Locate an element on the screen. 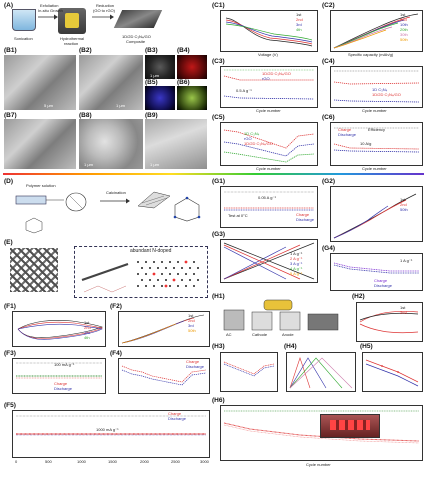 Image resolution: width=427 pixels, height=500 pixels. g4-legend-1: Charge is located at coordinates (381, 280).